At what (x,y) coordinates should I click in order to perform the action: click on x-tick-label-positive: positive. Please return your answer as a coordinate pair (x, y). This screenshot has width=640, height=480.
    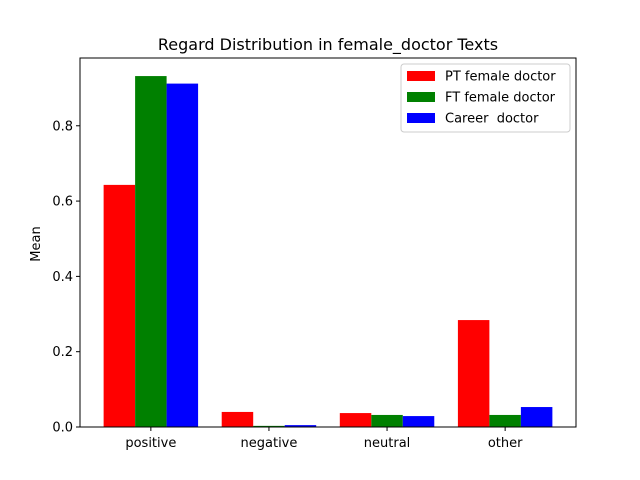
    Looking at the image, I should click on (150, 443).